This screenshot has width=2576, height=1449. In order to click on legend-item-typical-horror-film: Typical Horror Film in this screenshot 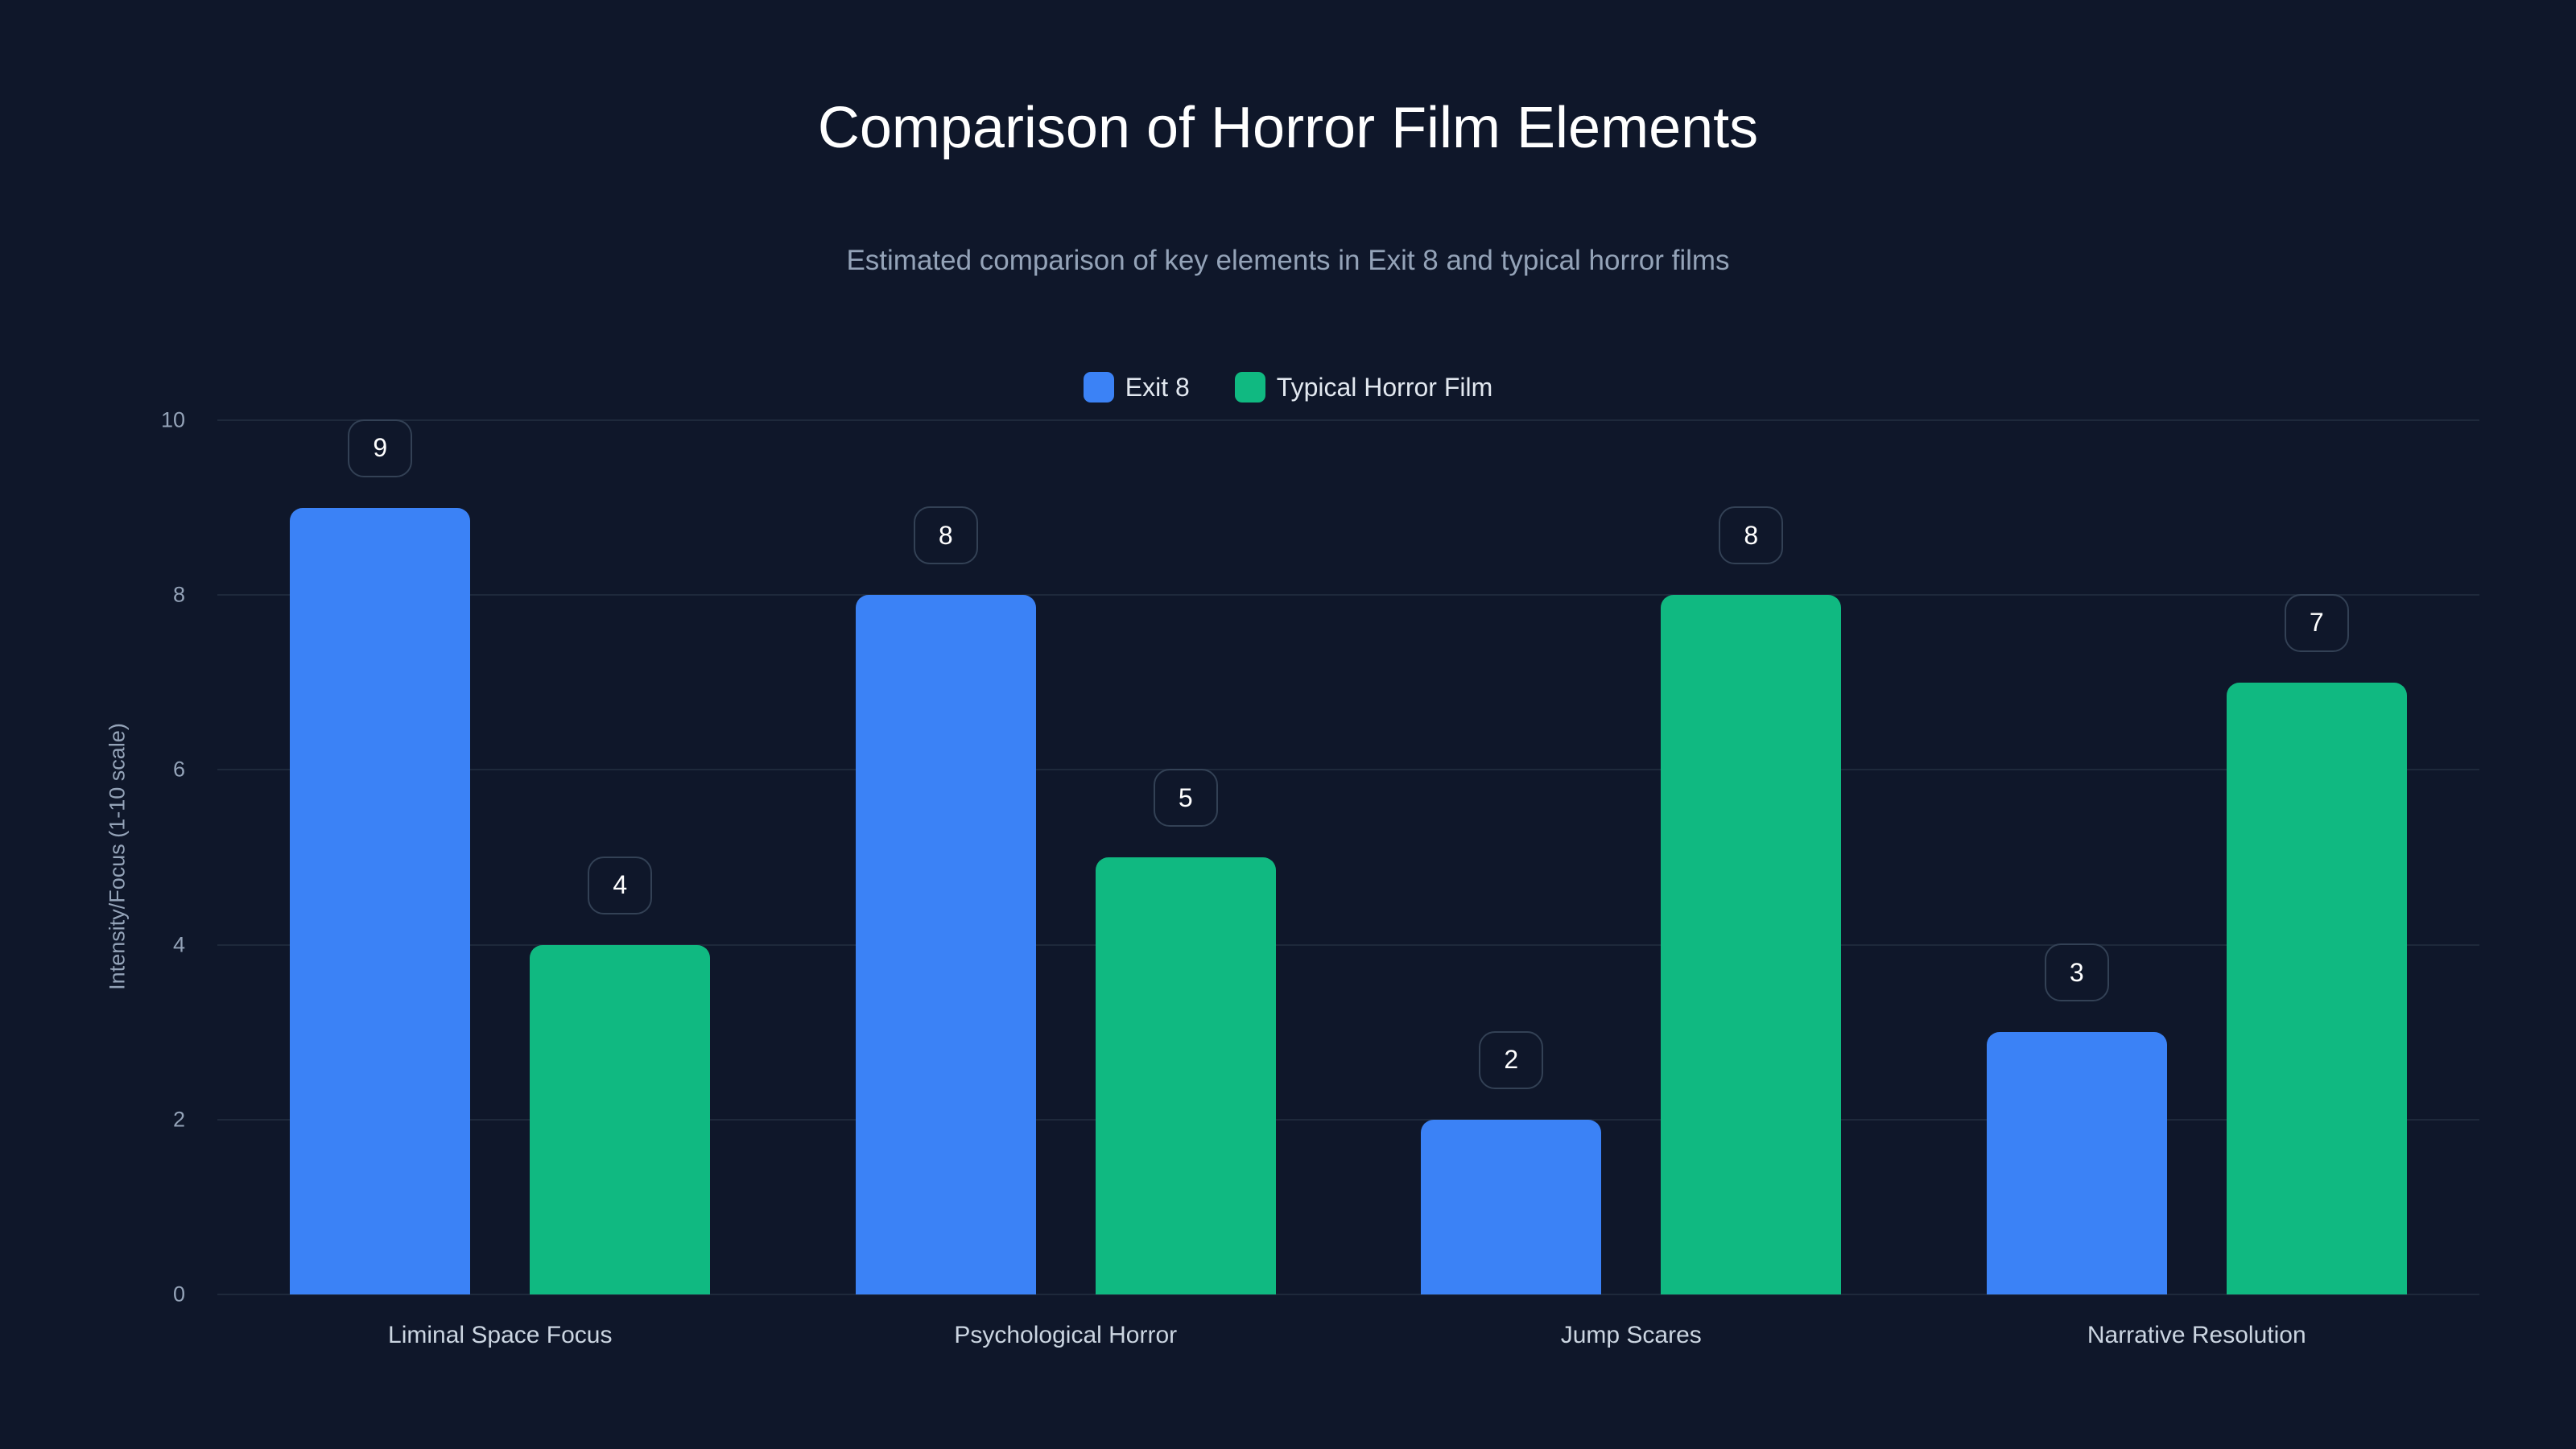, I will do `click(1363, 387)`.